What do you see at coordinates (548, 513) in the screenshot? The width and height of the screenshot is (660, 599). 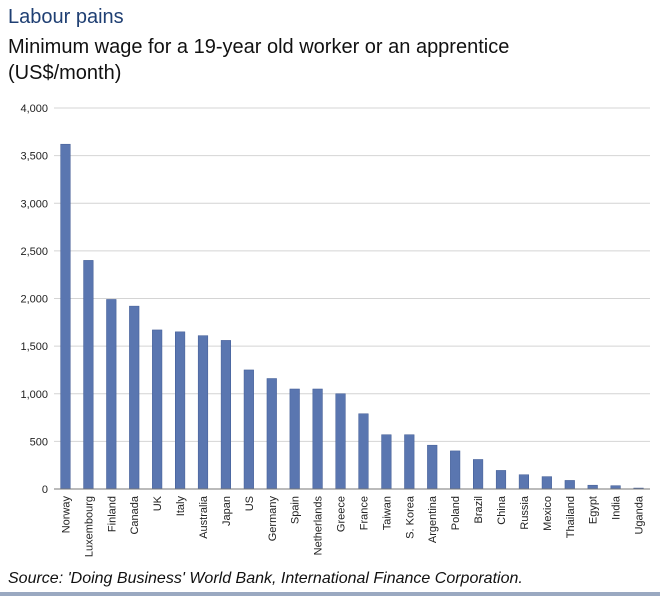 I see `x-category-label: Mexico` at bounding box center [548, 513].